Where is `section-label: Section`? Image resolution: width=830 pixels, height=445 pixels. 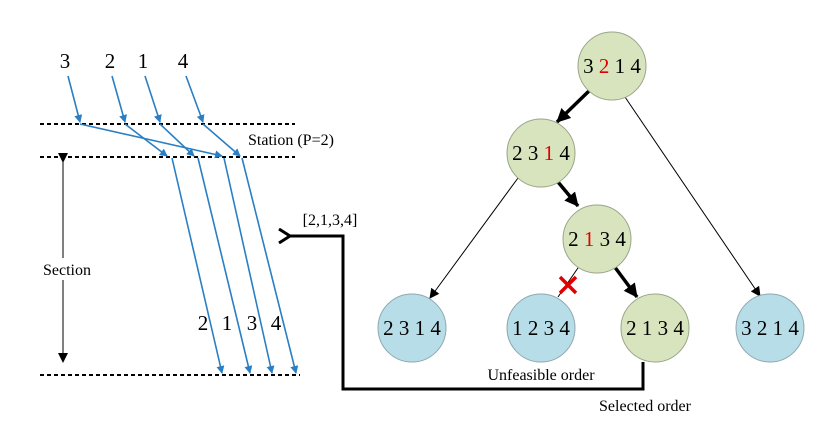 section-label: Section is located at coordinates (67, 270).